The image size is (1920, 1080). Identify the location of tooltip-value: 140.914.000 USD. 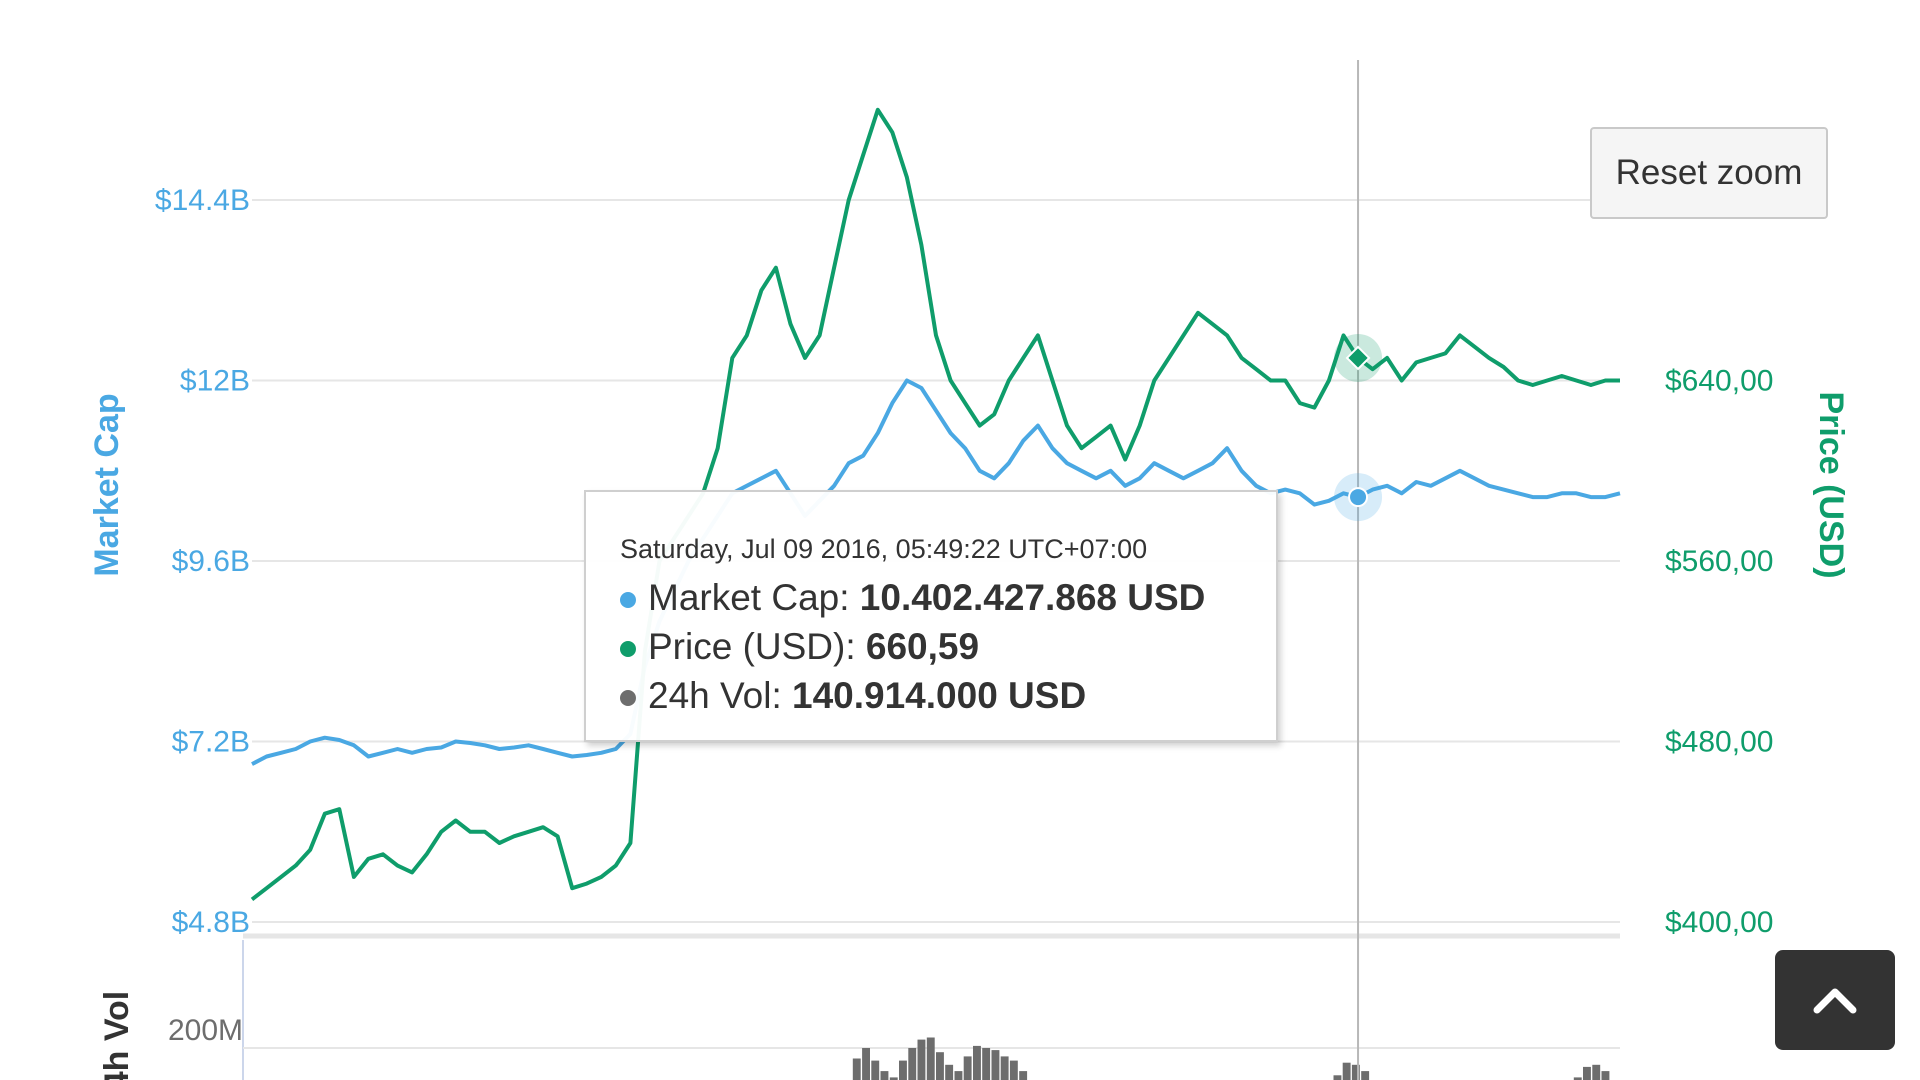
(939, 695).